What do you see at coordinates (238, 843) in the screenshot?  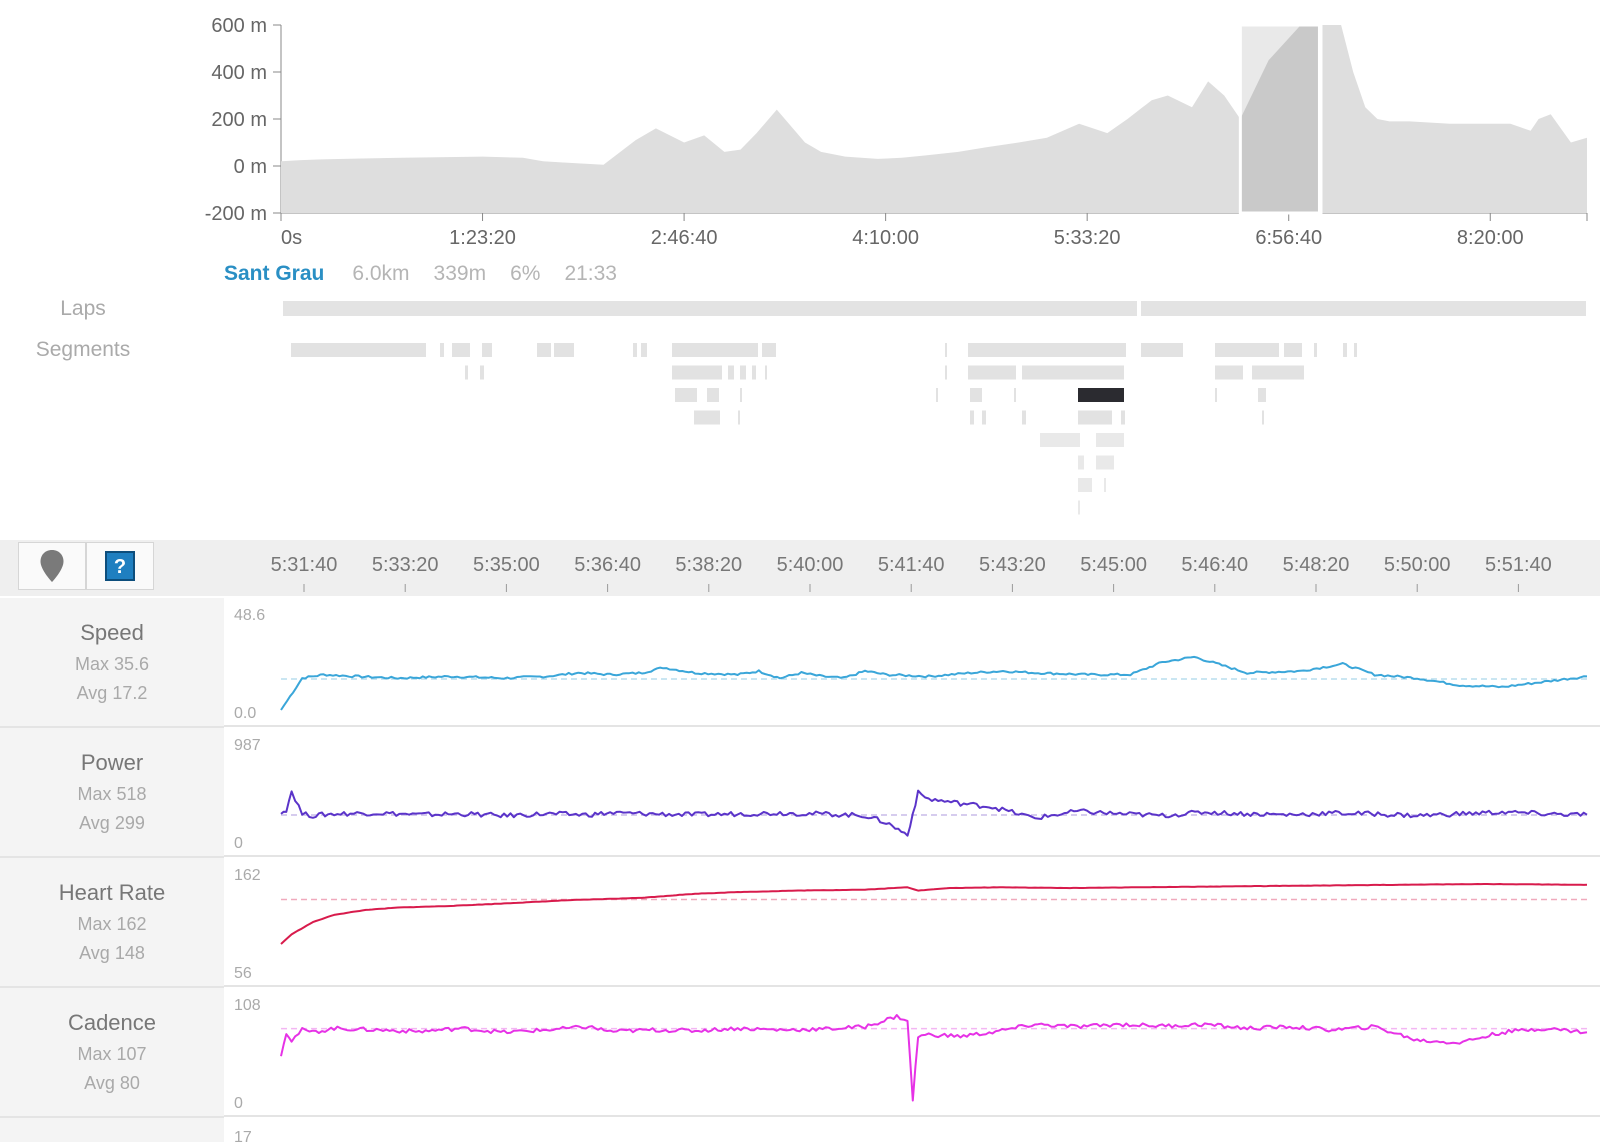 I see `y-min-label: 0` at bounding box center [238, 843].